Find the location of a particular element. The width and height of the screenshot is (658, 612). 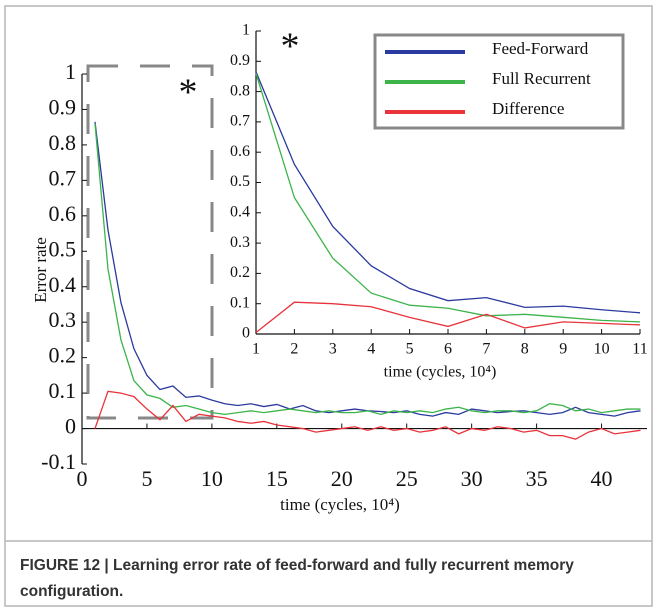

x-tick-label: 7 is located at coordinates (486, 349).